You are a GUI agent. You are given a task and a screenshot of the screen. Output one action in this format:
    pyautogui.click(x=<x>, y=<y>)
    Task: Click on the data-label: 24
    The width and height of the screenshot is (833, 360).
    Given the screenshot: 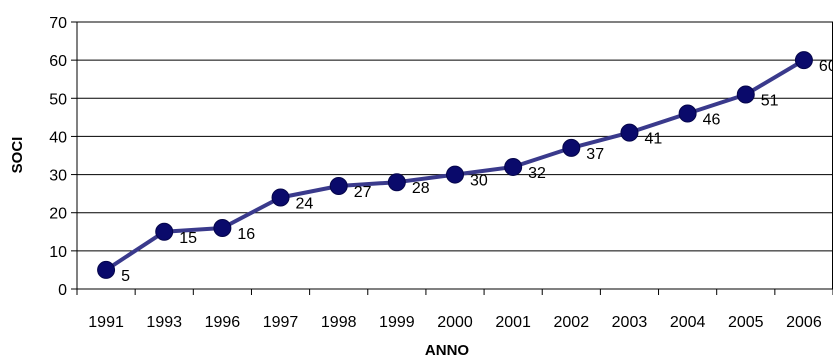 What is the action you would take?
    pyautogui.click(x=305, y=203)
    